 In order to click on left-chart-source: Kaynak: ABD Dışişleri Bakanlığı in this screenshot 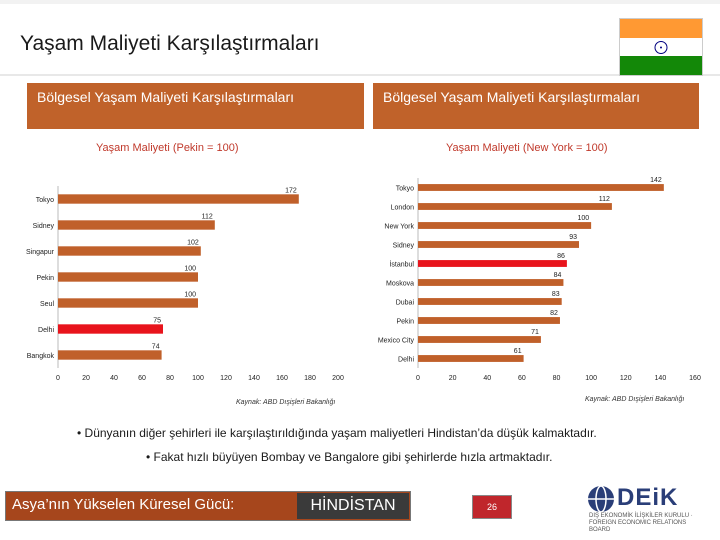, I will do `click(286, 402)`.